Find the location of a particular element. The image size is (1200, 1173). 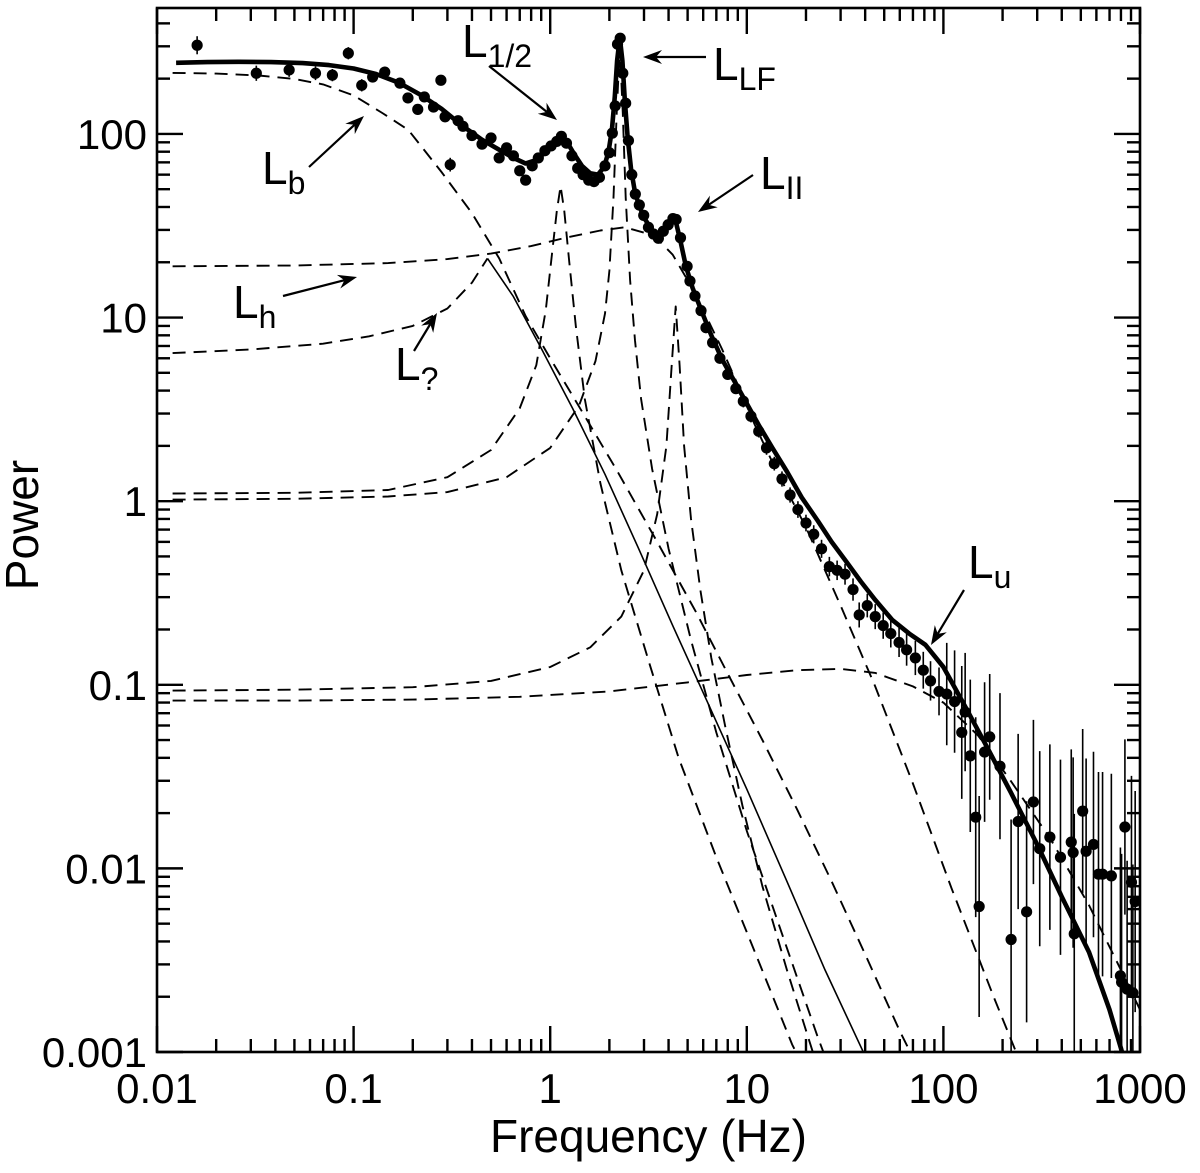

y-tick-label: 0.001 is located at coordinates (94, 1052).